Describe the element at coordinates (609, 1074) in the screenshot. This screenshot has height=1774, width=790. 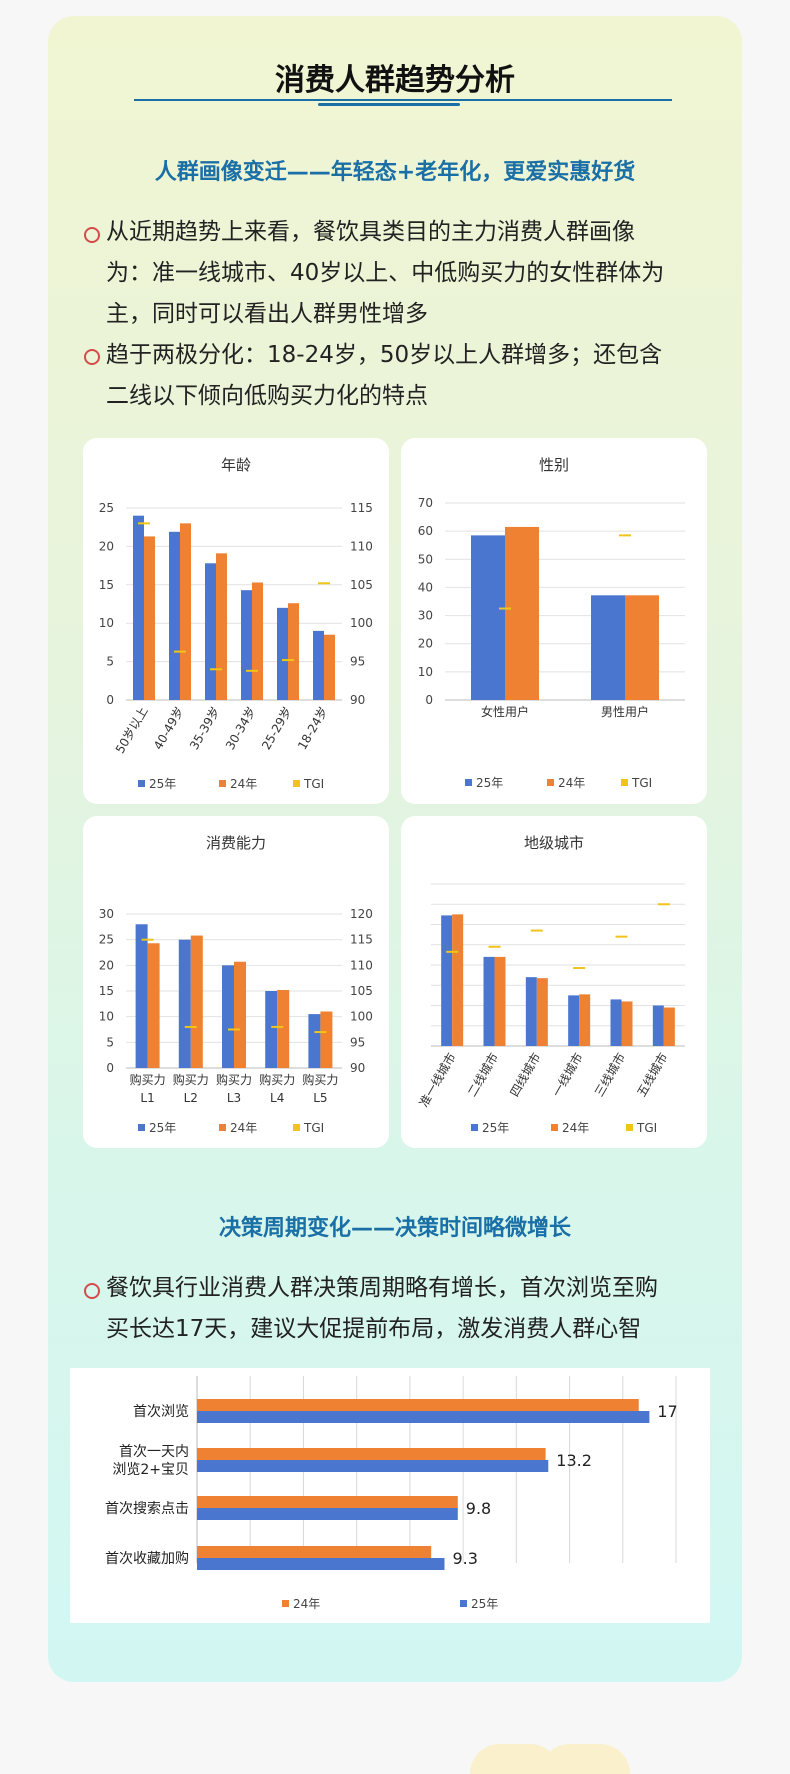
I see `x-tick-label: 三线城市` at that location.